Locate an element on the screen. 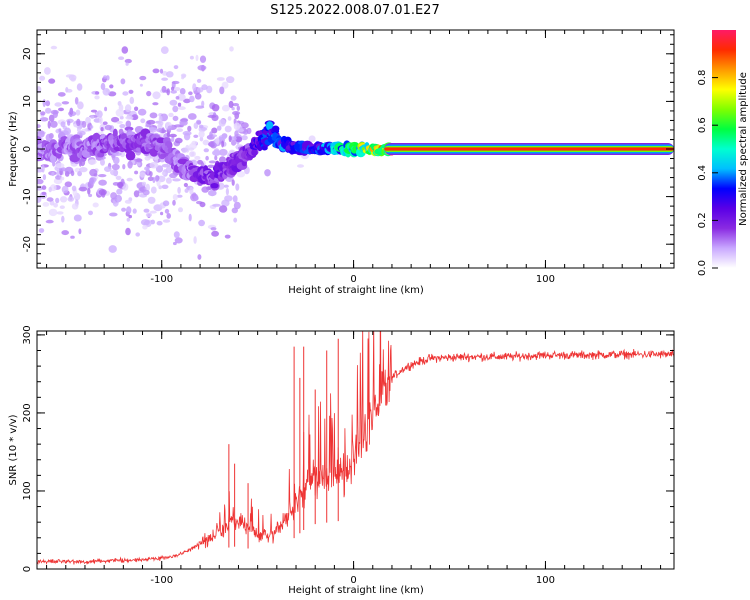 This screenshot has height=600, width=750. spectrogram-y-tick-label: 10 is located at coordinates (27, 101).